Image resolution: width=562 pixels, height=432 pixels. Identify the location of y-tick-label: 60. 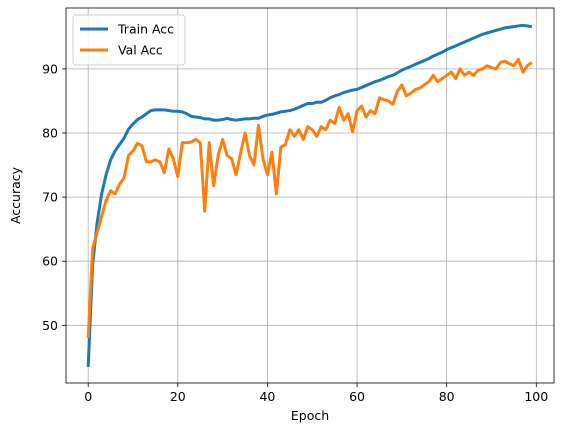
(50, 261).